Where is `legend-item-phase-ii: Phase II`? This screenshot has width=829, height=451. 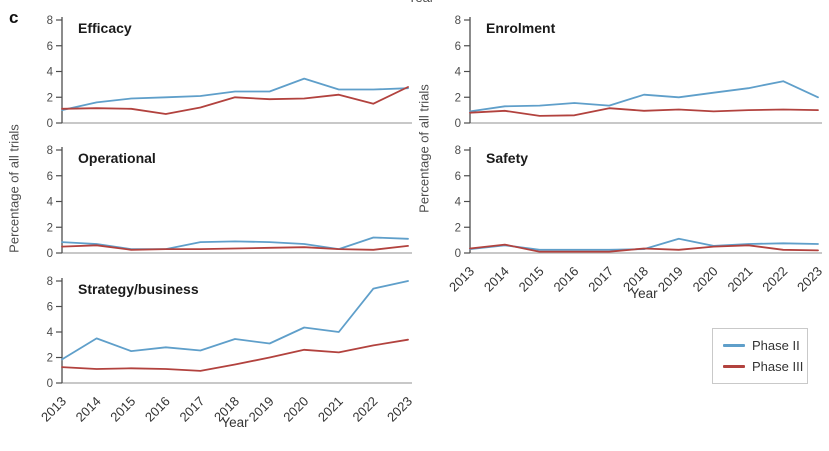 legend-item-phase-ii: Phase II is located at coordinates (765, 345).